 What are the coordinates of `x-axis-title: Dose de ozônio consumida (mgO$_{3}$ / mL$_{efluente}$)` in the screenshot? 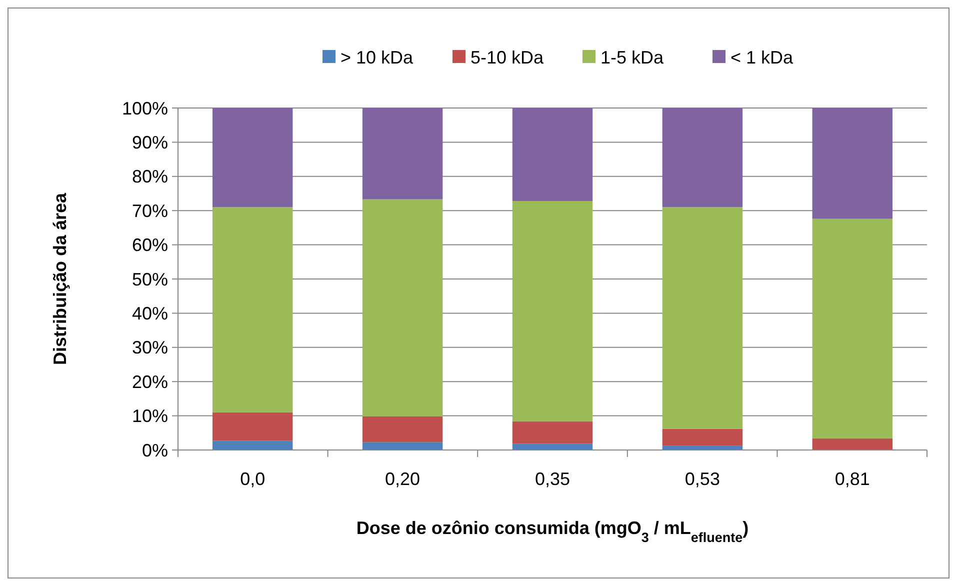 It's located at (552, 531).